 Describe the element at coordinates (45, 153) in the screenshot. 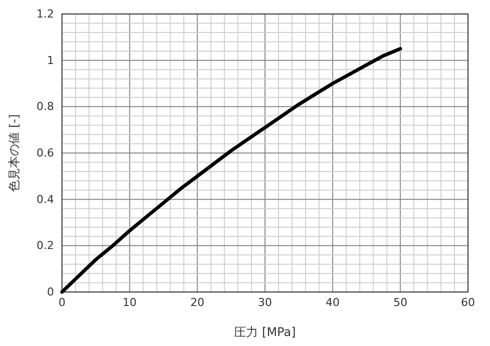

I see `y-tick-label: 0.6` at that location.